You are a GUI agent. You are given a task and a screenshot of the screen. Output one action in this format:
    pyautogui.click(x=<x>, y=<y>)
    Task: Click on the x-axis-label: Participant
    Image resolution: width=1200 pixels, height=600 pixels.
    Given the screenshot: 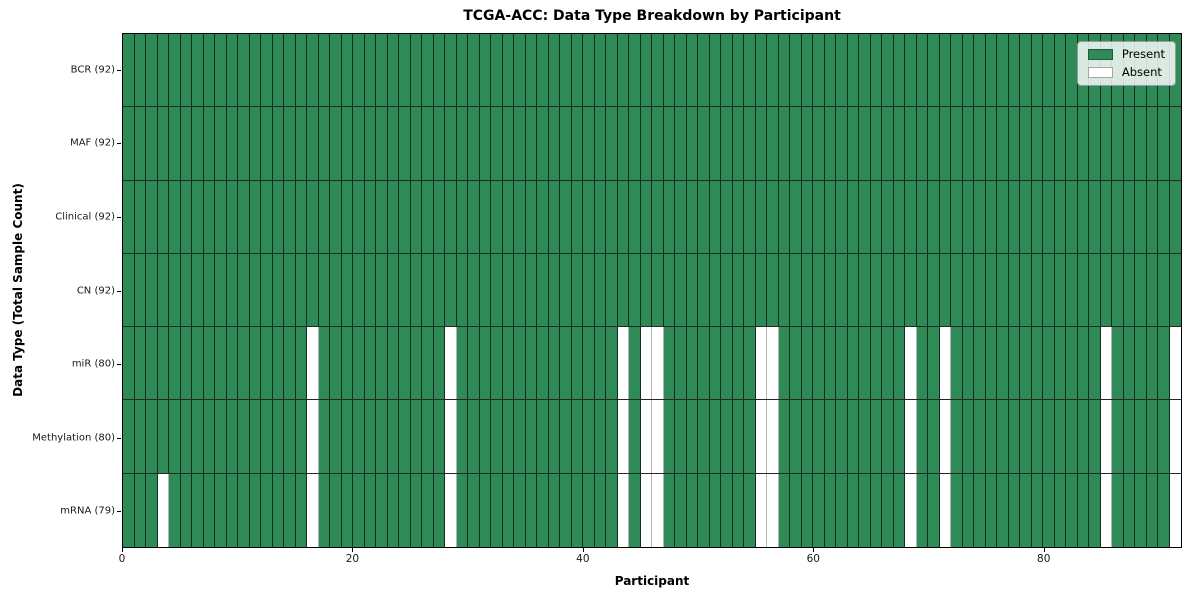 What is the action you would take?
    pyautogui.click(x=652, y=581)
    